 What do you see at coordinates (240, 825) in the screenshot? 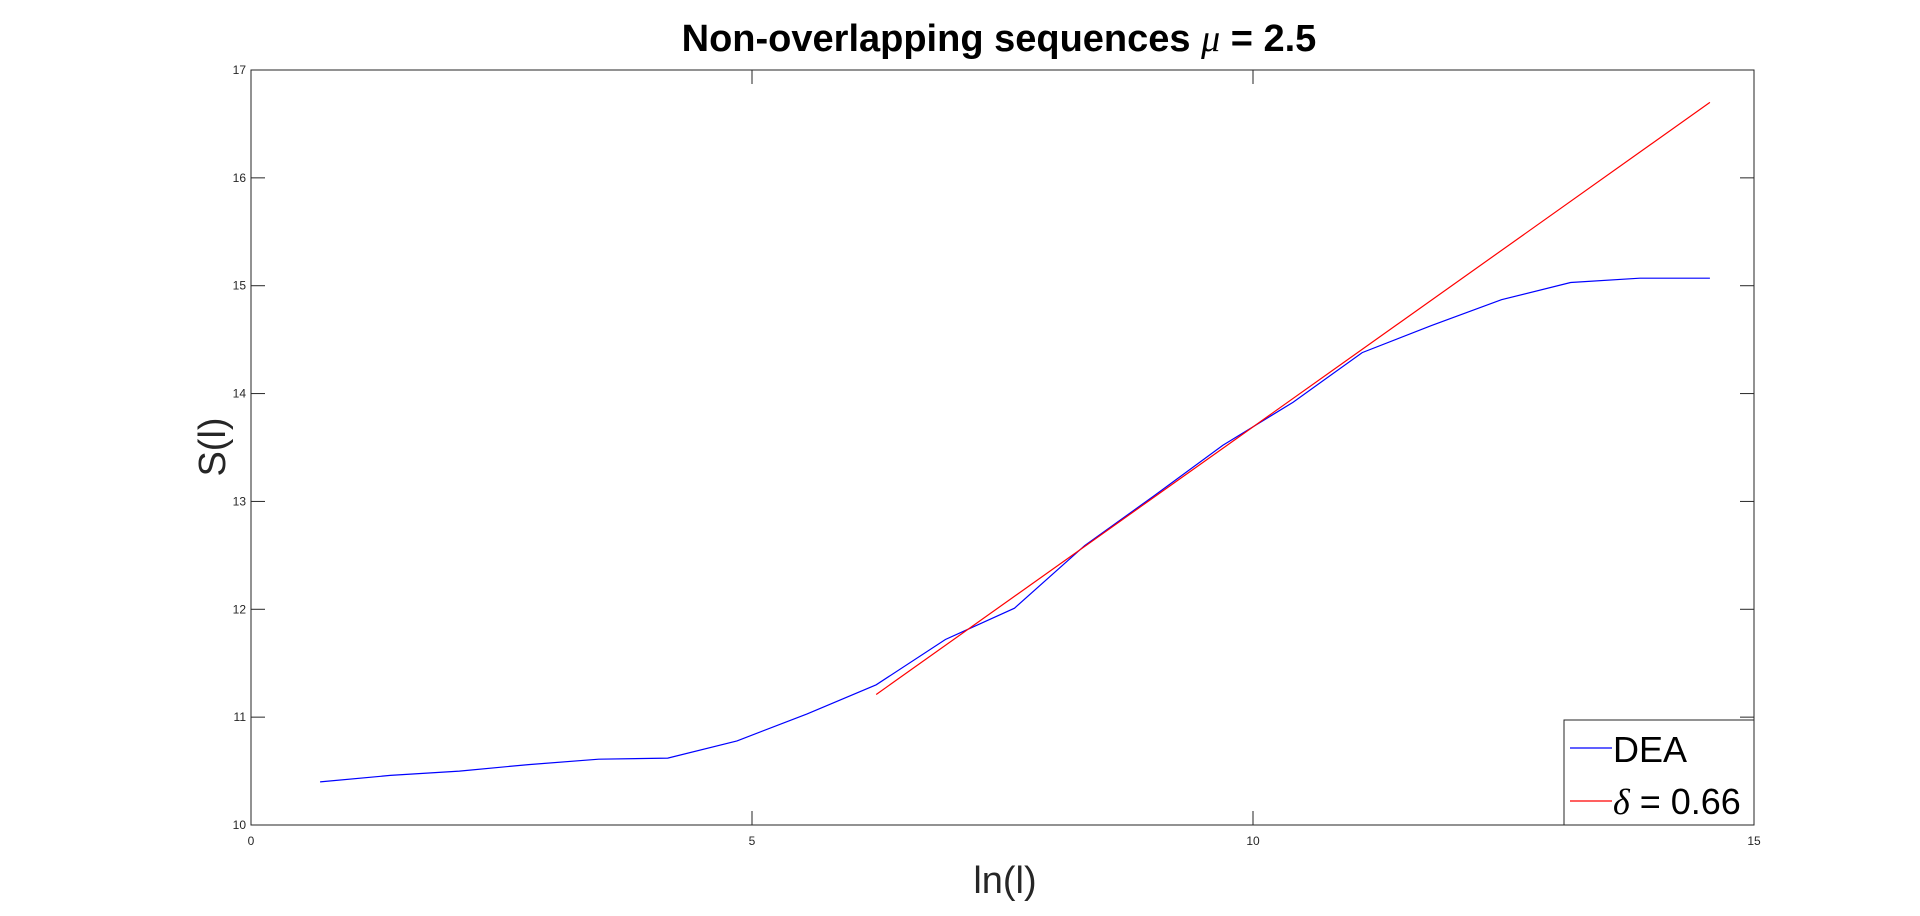
I see `y-tick-label: 10` at bounding box center [240, 825].